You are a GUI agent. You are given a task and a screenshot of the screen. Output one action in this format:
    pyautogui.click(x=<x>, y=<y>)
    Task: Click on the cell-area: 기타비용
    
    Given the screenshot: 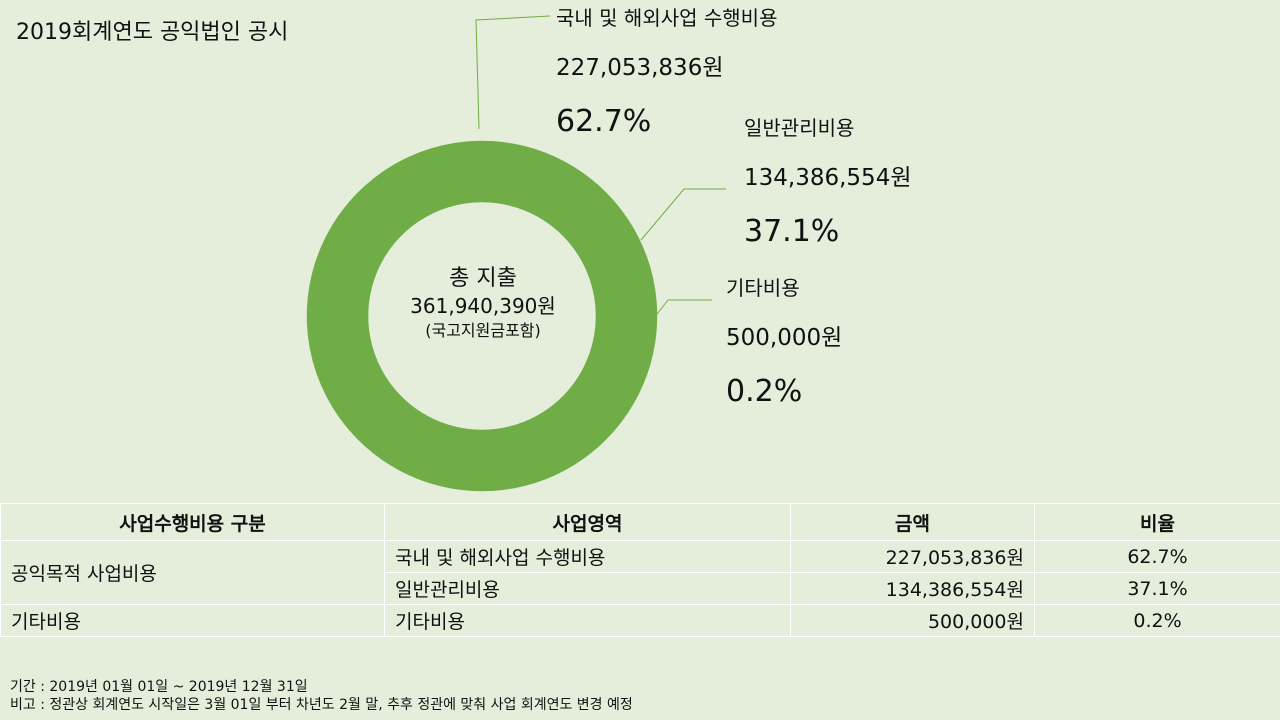 What is the action you would take?
    pyautogui.click(x=587, y=620)
    